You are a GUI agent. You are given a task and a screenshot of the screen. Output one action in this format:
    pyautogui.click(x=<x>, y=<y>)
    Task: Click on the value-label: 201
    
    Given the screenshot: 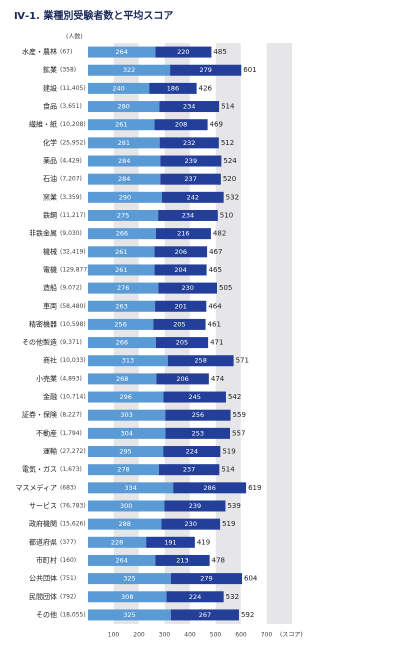 What is the action you would take?
    pyautogui.click(x=180, y=306)
    